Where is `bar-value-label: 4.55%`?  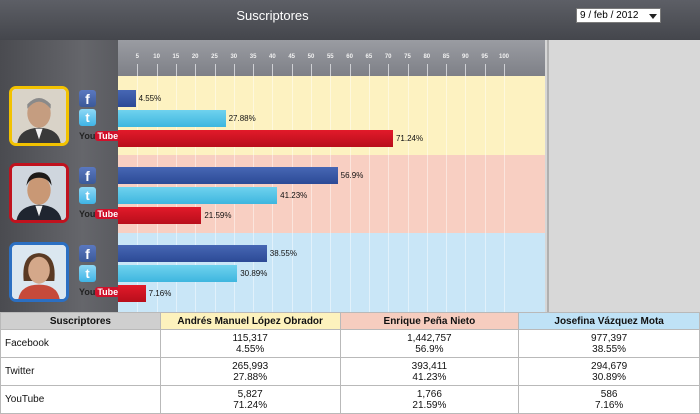 bar-value-label: 4.55% is located at coordinates (150, 98).